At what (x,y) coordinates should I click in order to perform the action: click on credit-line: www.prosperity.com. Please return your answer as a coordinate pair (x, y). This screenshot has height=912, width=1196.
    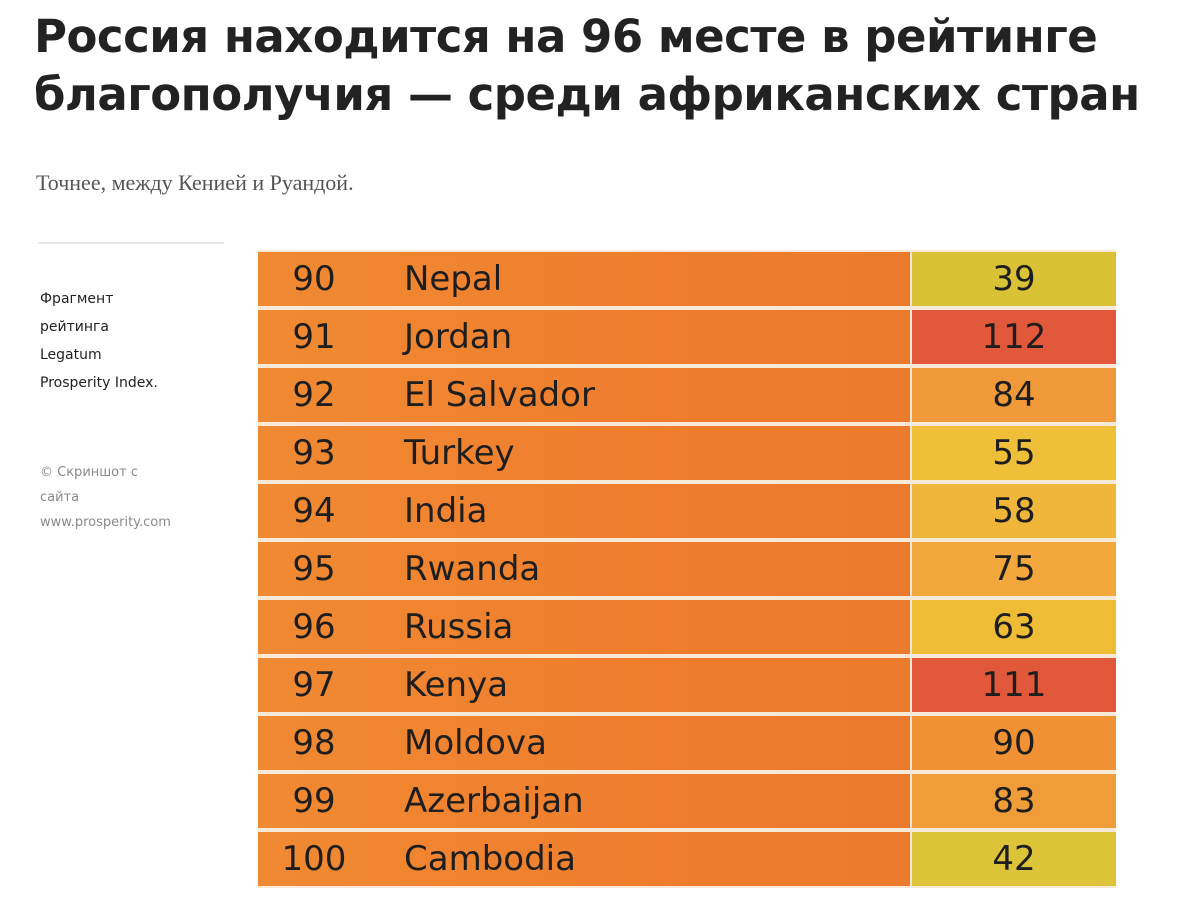
    Looking at the image, I should click on (105, 522).